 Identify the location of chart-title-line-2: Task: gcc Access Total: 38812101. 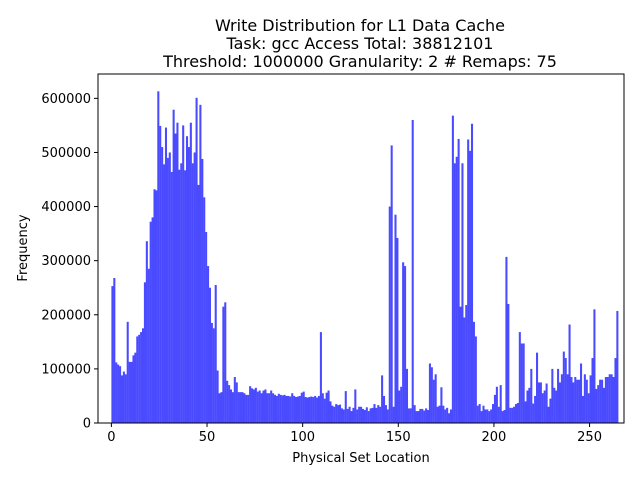
(360, 43).